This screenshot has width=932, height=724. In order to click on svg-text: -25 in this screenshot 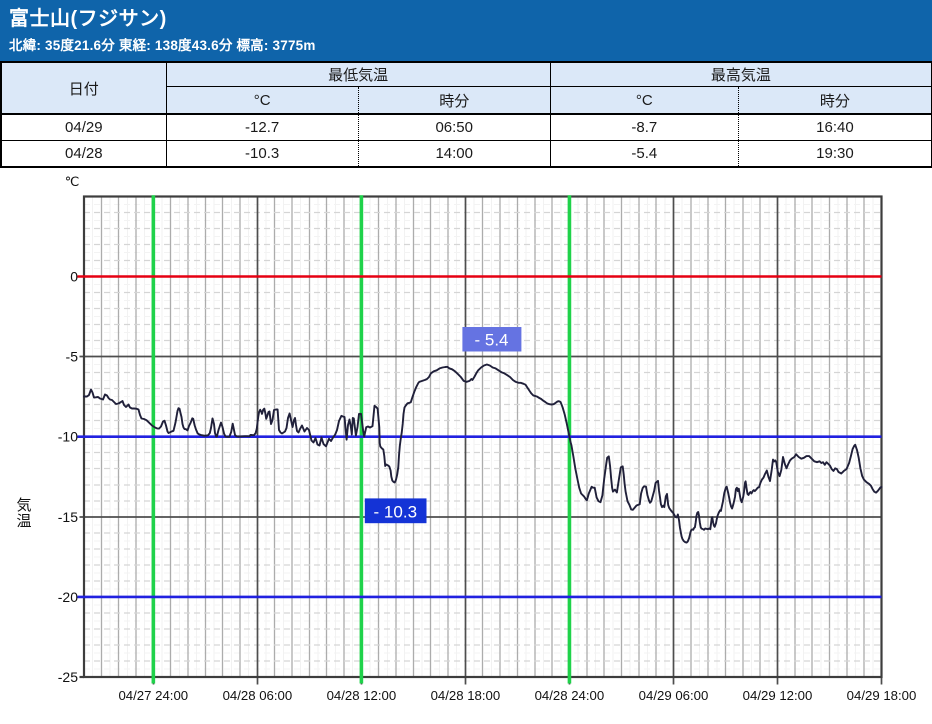, I will do `click(68, 677)`.